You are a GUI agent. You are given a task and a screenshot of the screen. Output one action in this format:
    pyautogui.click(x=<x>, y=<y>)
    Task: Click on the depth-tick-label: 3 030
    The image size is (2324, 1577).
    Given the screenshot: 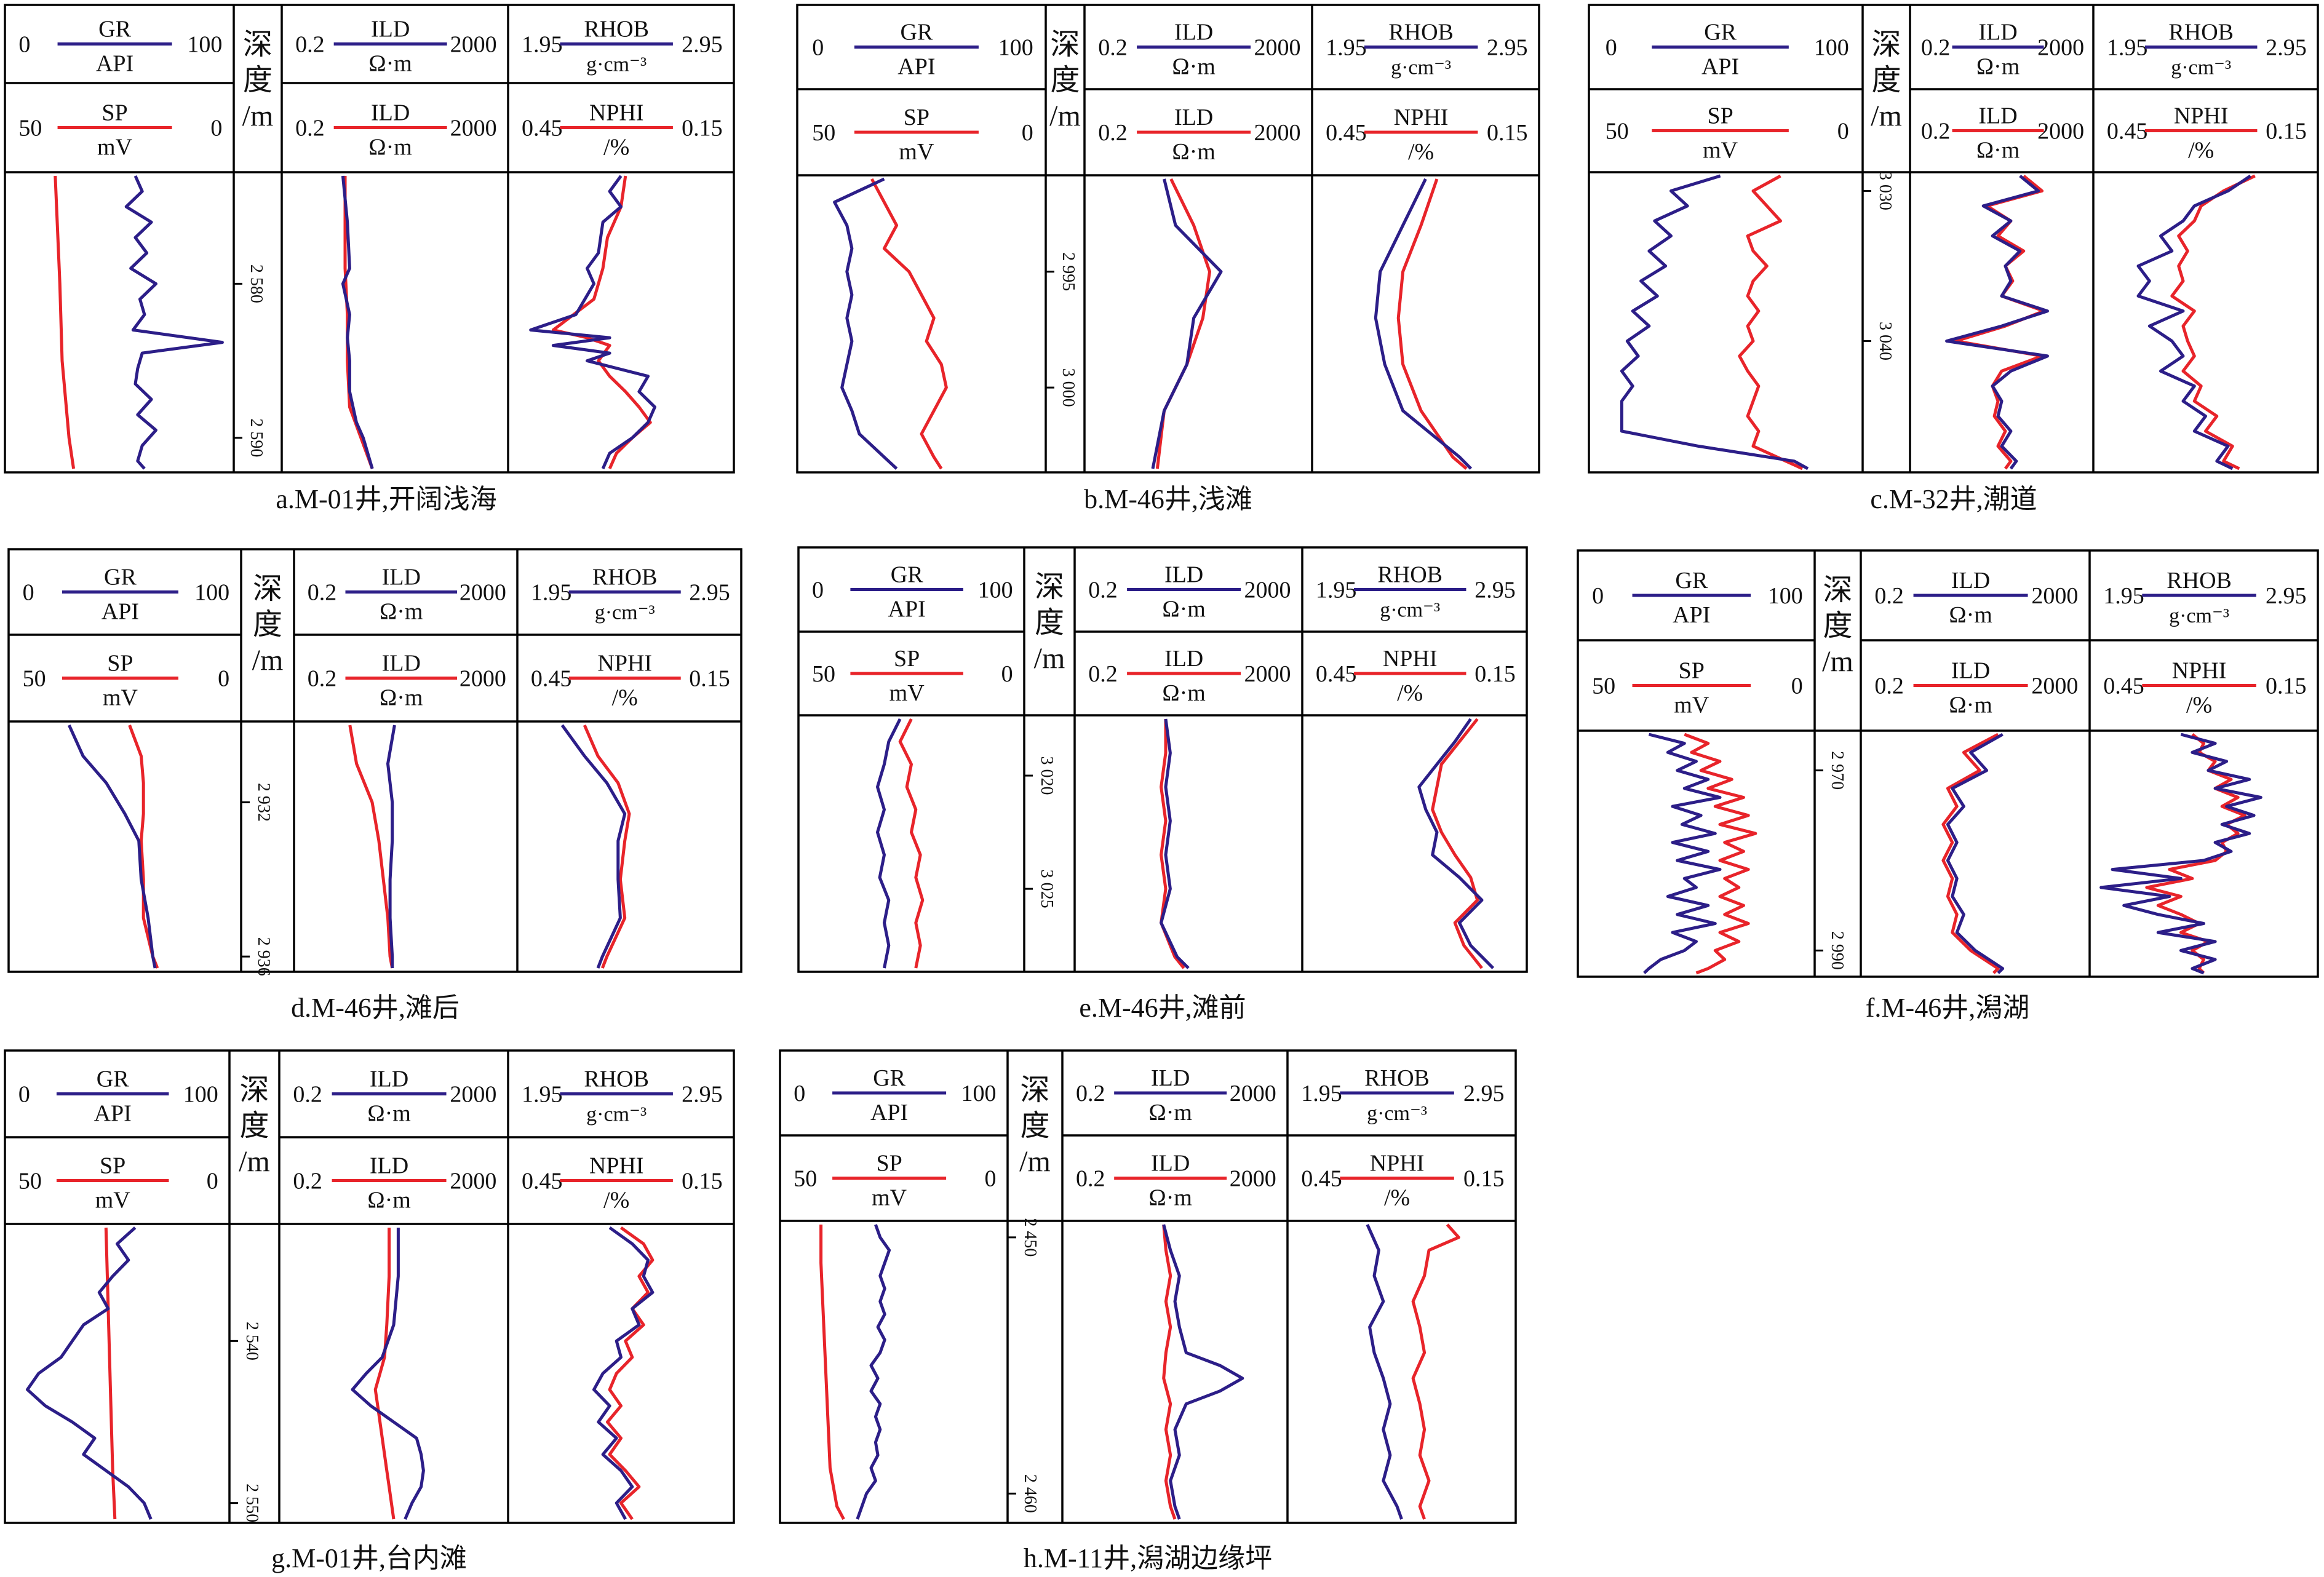 What is the action you would take?
    pyautogui.click(x=1886, y=191)
    